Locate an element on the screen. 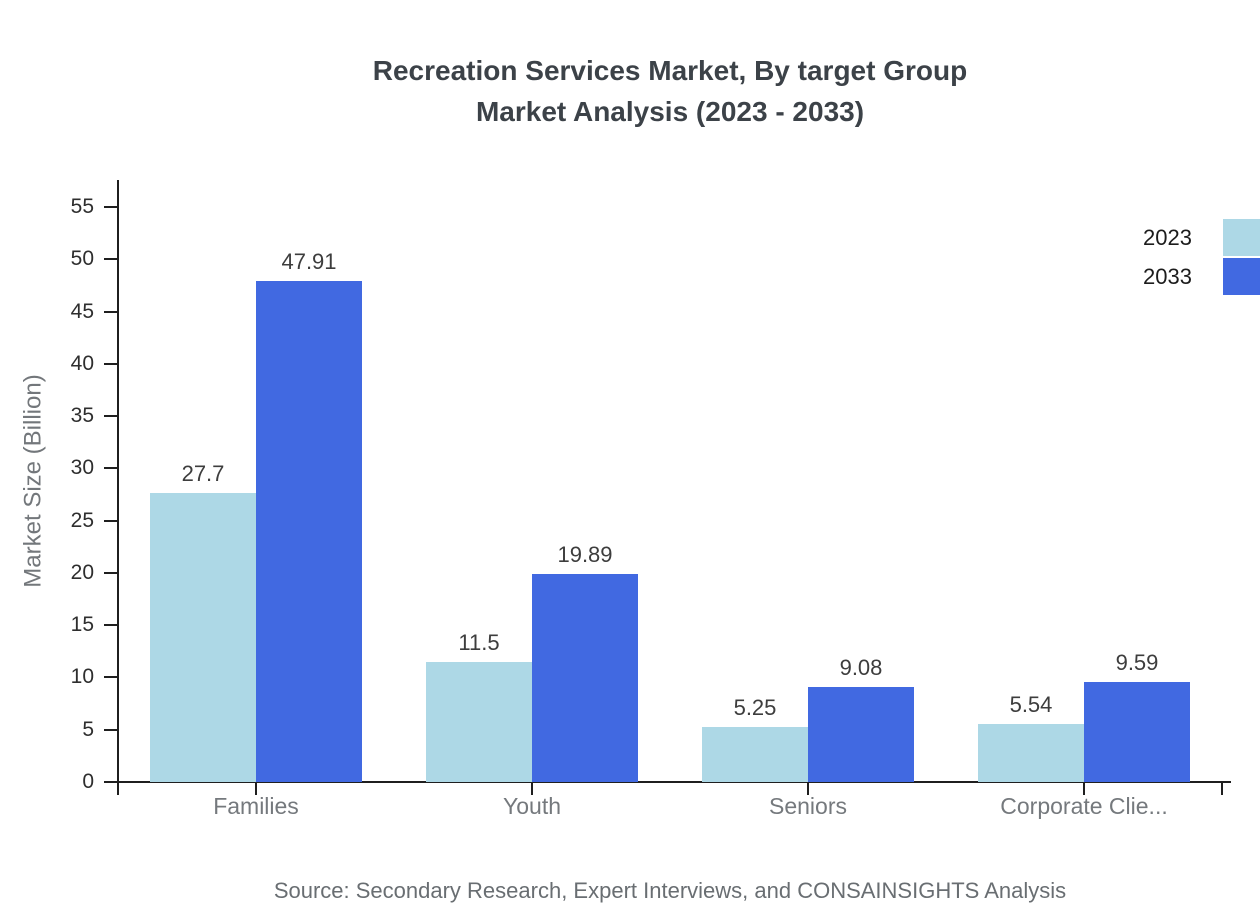  bar-value-label: 11.5 is located at coordinates (479, 642).